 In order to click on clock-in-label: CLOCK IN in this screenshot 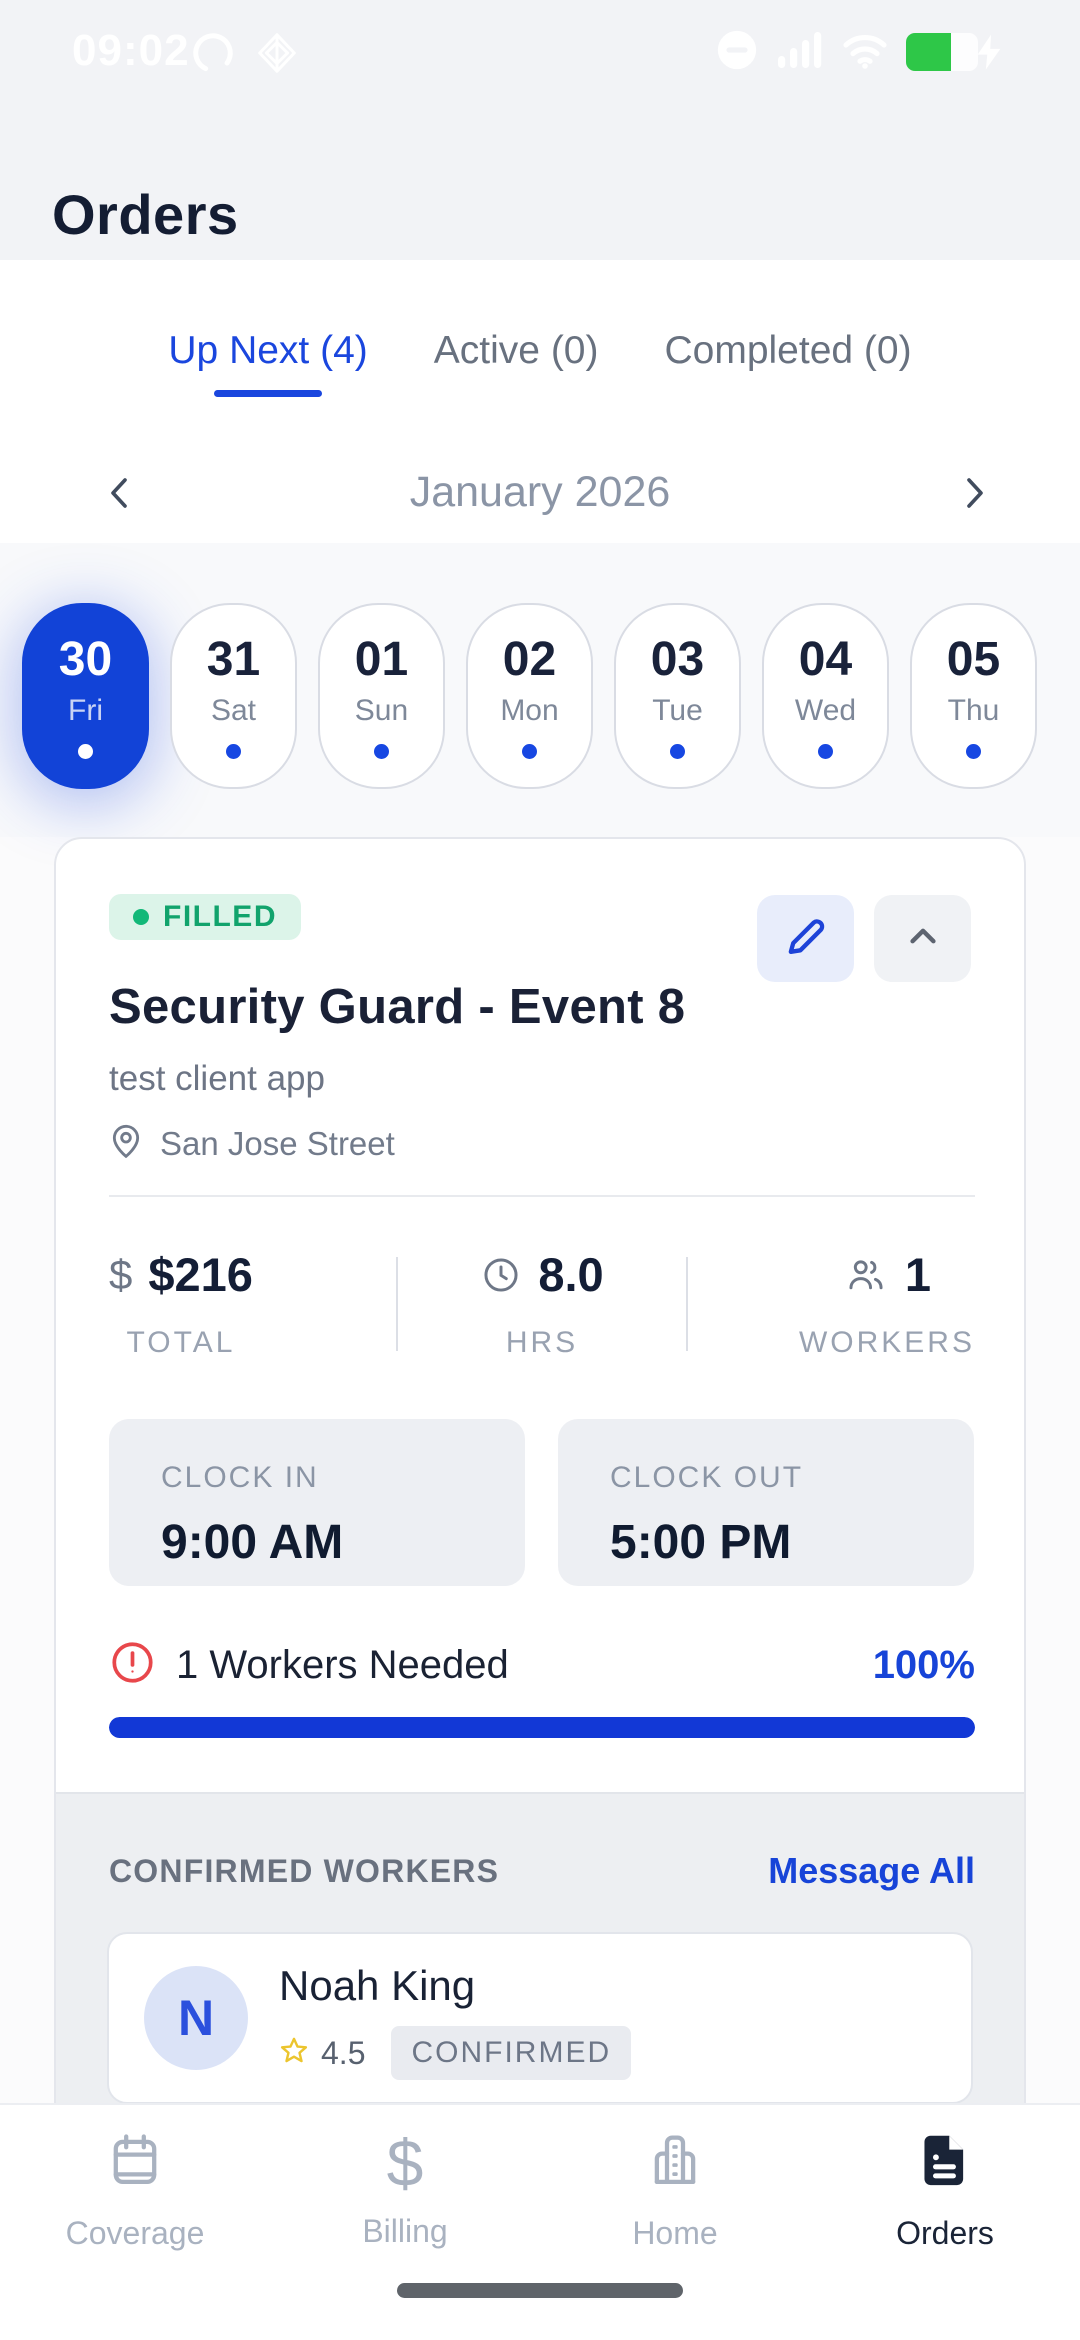, I will do `click(240, 1477)`.